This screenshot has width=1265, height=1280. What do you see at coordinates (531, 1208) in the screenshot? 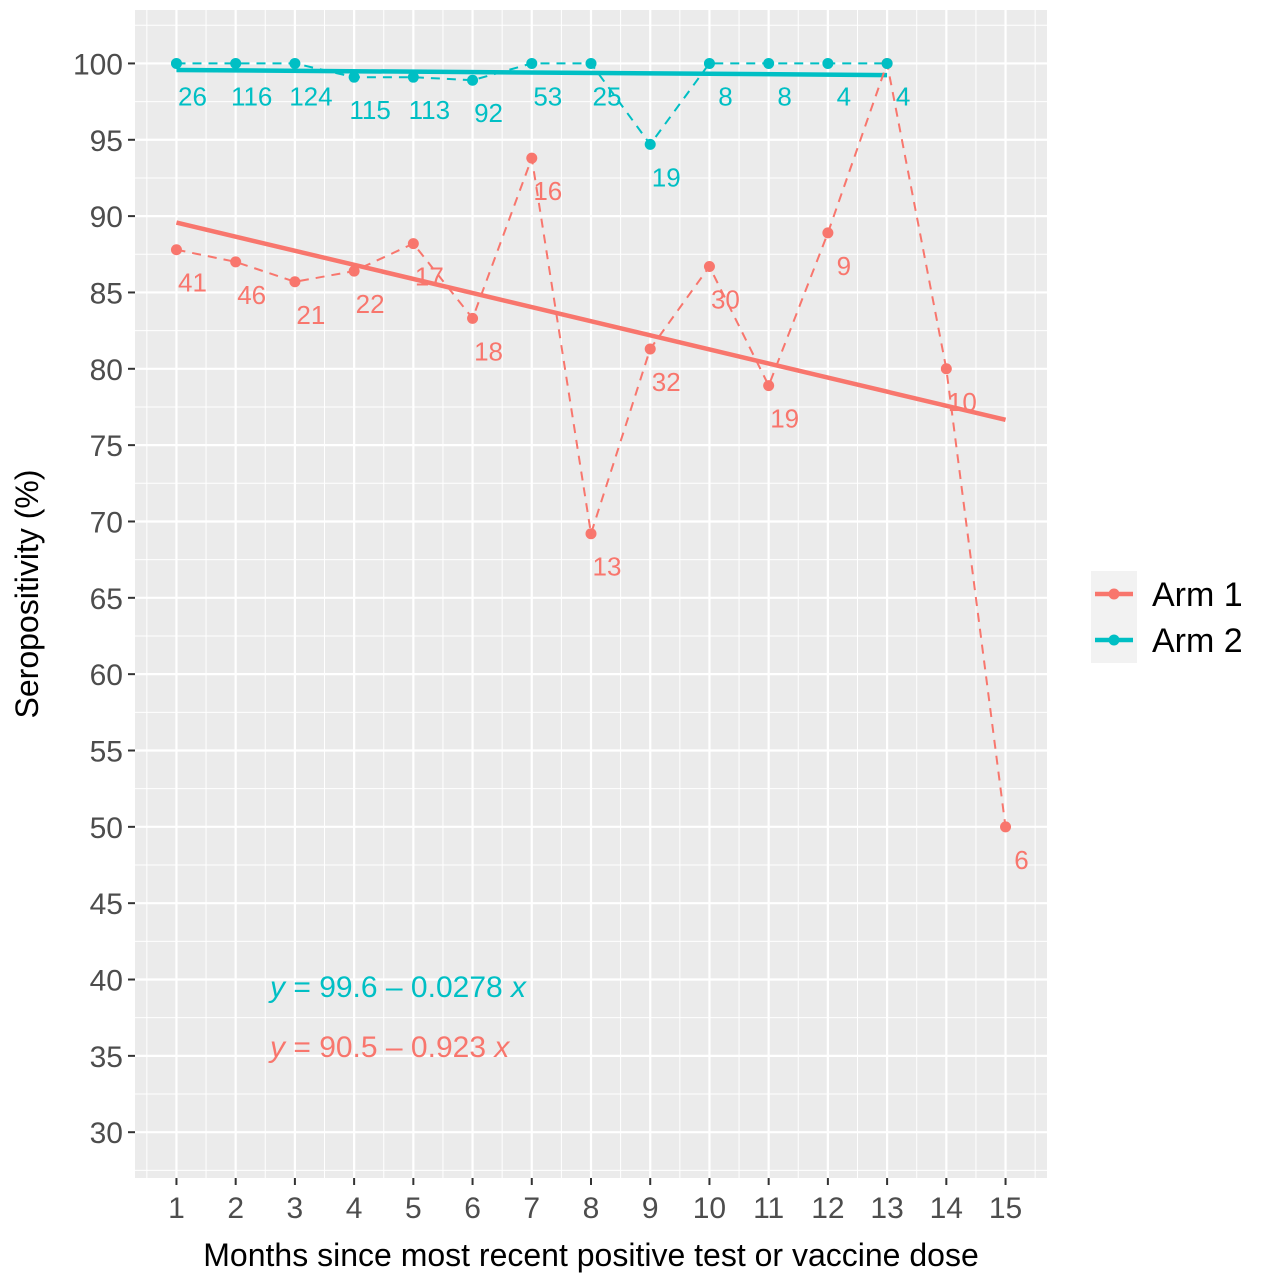
I see `x-tick-label: 7` at bounding box center [531, 1208].